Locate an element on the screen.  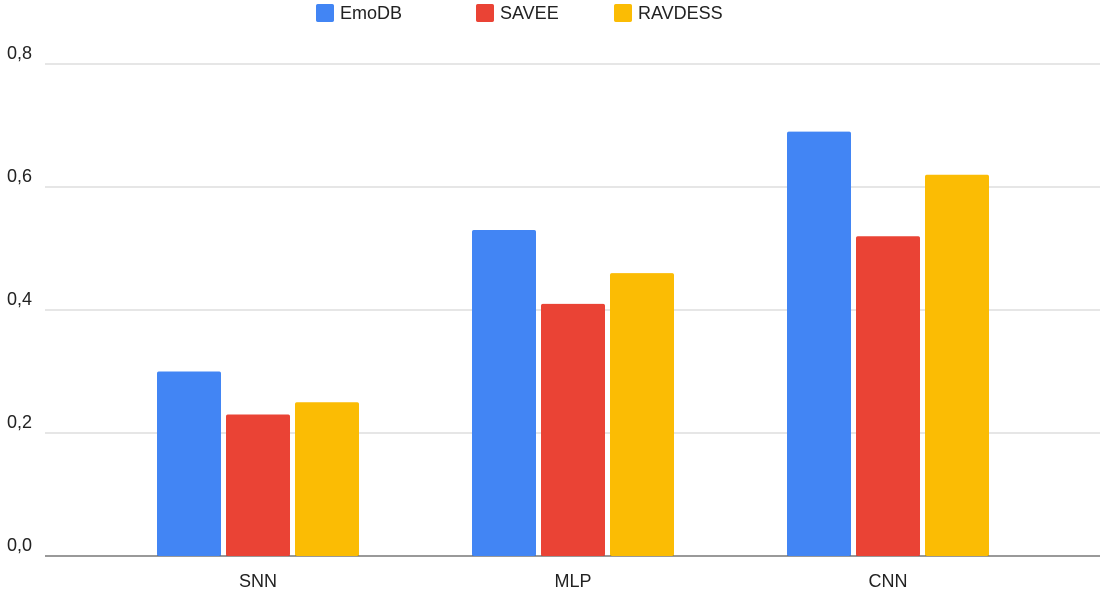
x-tick-label: MLP is located at coordinates (572, 580).